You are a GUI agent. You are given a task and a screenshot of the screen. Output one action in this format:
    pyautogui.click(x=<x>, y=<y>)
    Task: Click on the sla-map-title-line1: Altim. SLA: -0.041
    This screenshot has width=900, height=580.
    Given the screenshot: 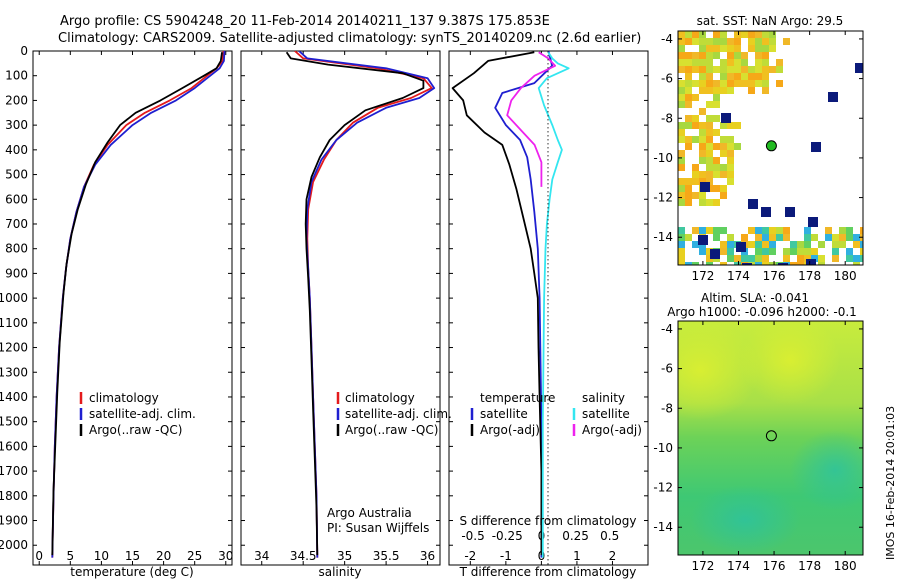 What is the action you would take?
    pyautogui.click(x=755, y=298)
    